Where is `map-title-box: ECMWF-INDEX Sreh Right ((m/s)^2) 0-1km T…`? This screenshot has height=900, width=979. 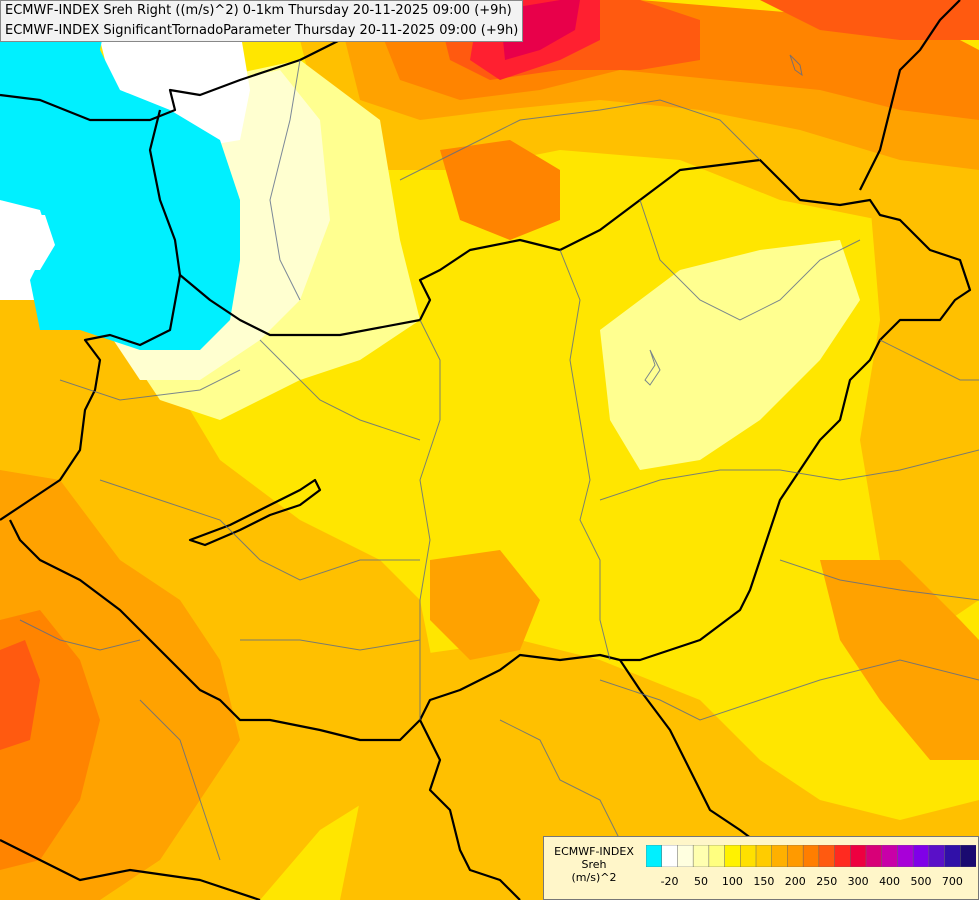 map-title-box: ECMWF-INDEX Sreh Right ((m/s)^2) 0-1km T… is located at coordinates (262, 21).